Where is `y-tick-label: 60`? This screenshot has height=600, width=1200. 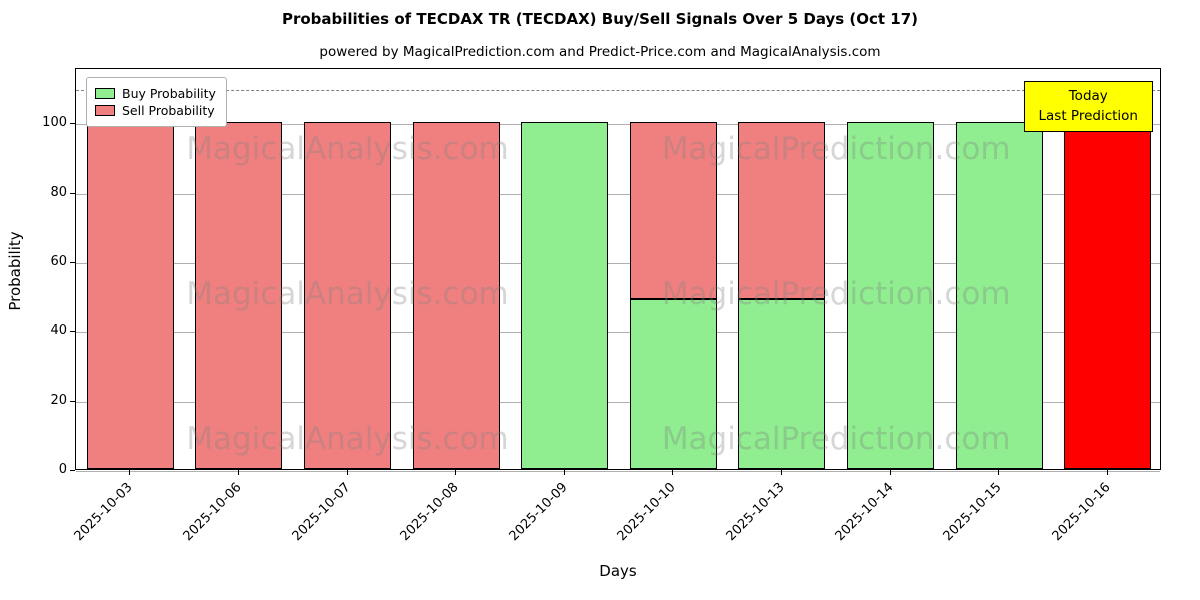 y-tick-label: 60 is located at coordinates (58, 262).